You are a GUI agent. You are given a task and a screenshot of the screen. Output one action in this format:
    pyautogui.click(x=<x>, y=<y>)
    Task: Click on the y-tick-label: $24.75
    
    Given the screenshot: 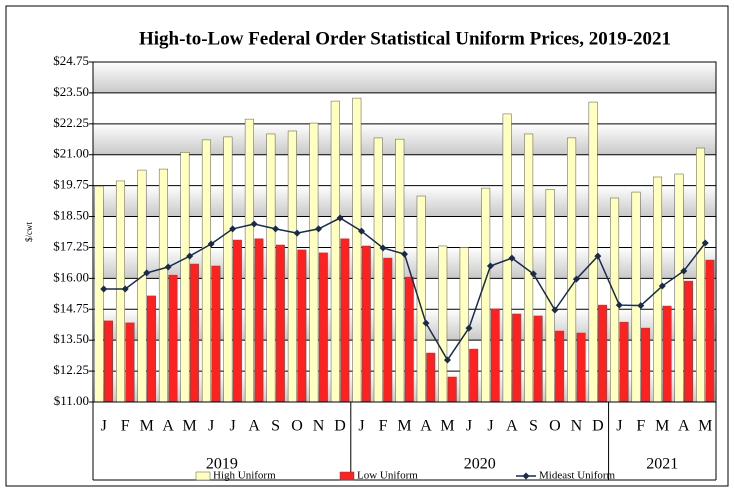 What is the action you would take?
    pyautogui.click(x=71, y=60)
    